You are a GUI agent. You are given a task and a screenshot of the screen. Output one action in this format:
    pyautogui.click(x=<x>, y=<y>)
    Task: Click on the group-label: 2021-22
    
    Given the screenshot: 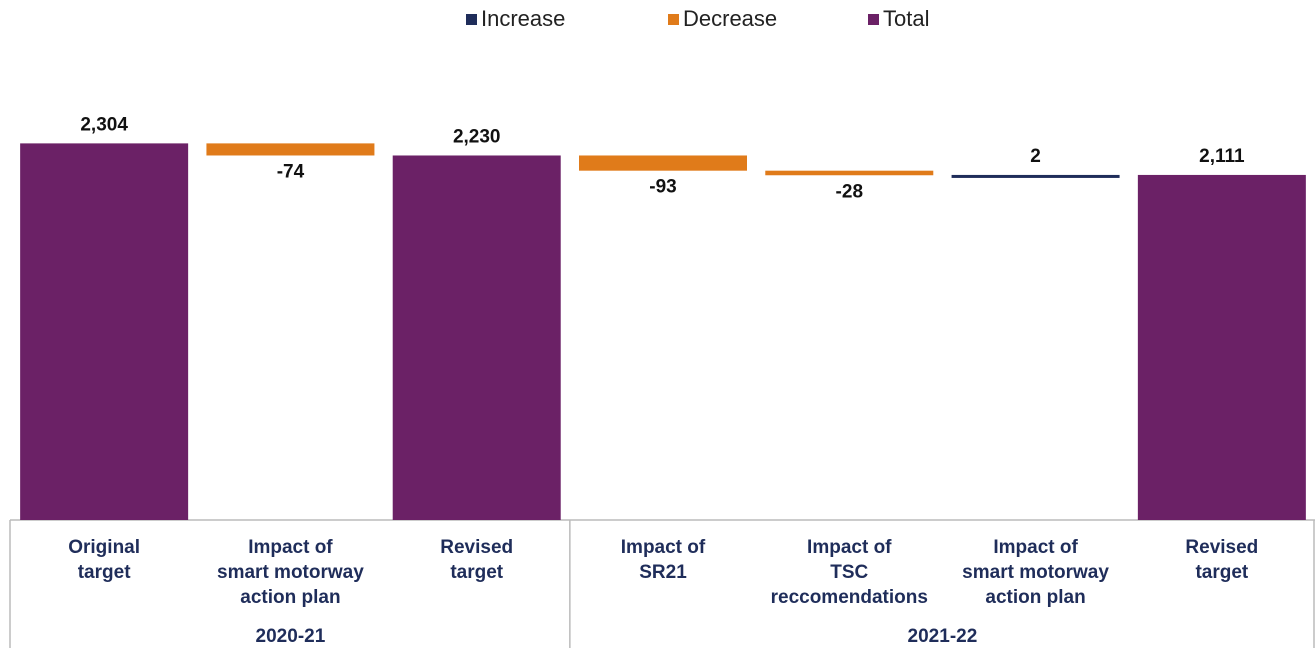 What is the action you would take?
    pyautogui.click(x=943, y=636)
    